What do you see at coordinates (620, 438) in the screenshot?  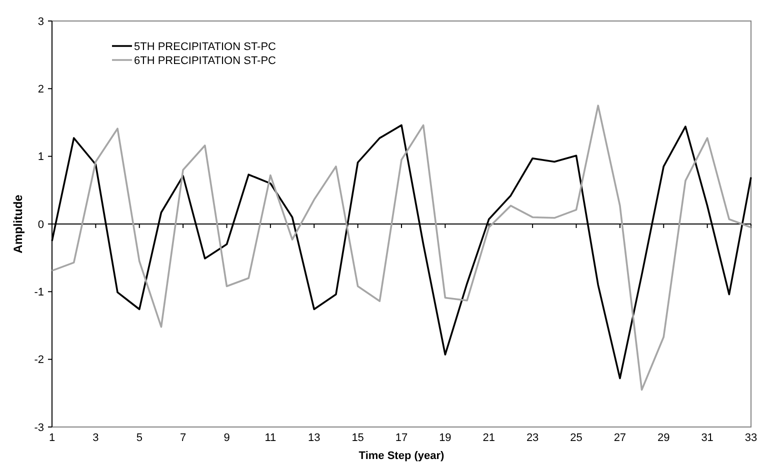 I see `x-tick-label: 27` at bounding box center [620, 438].